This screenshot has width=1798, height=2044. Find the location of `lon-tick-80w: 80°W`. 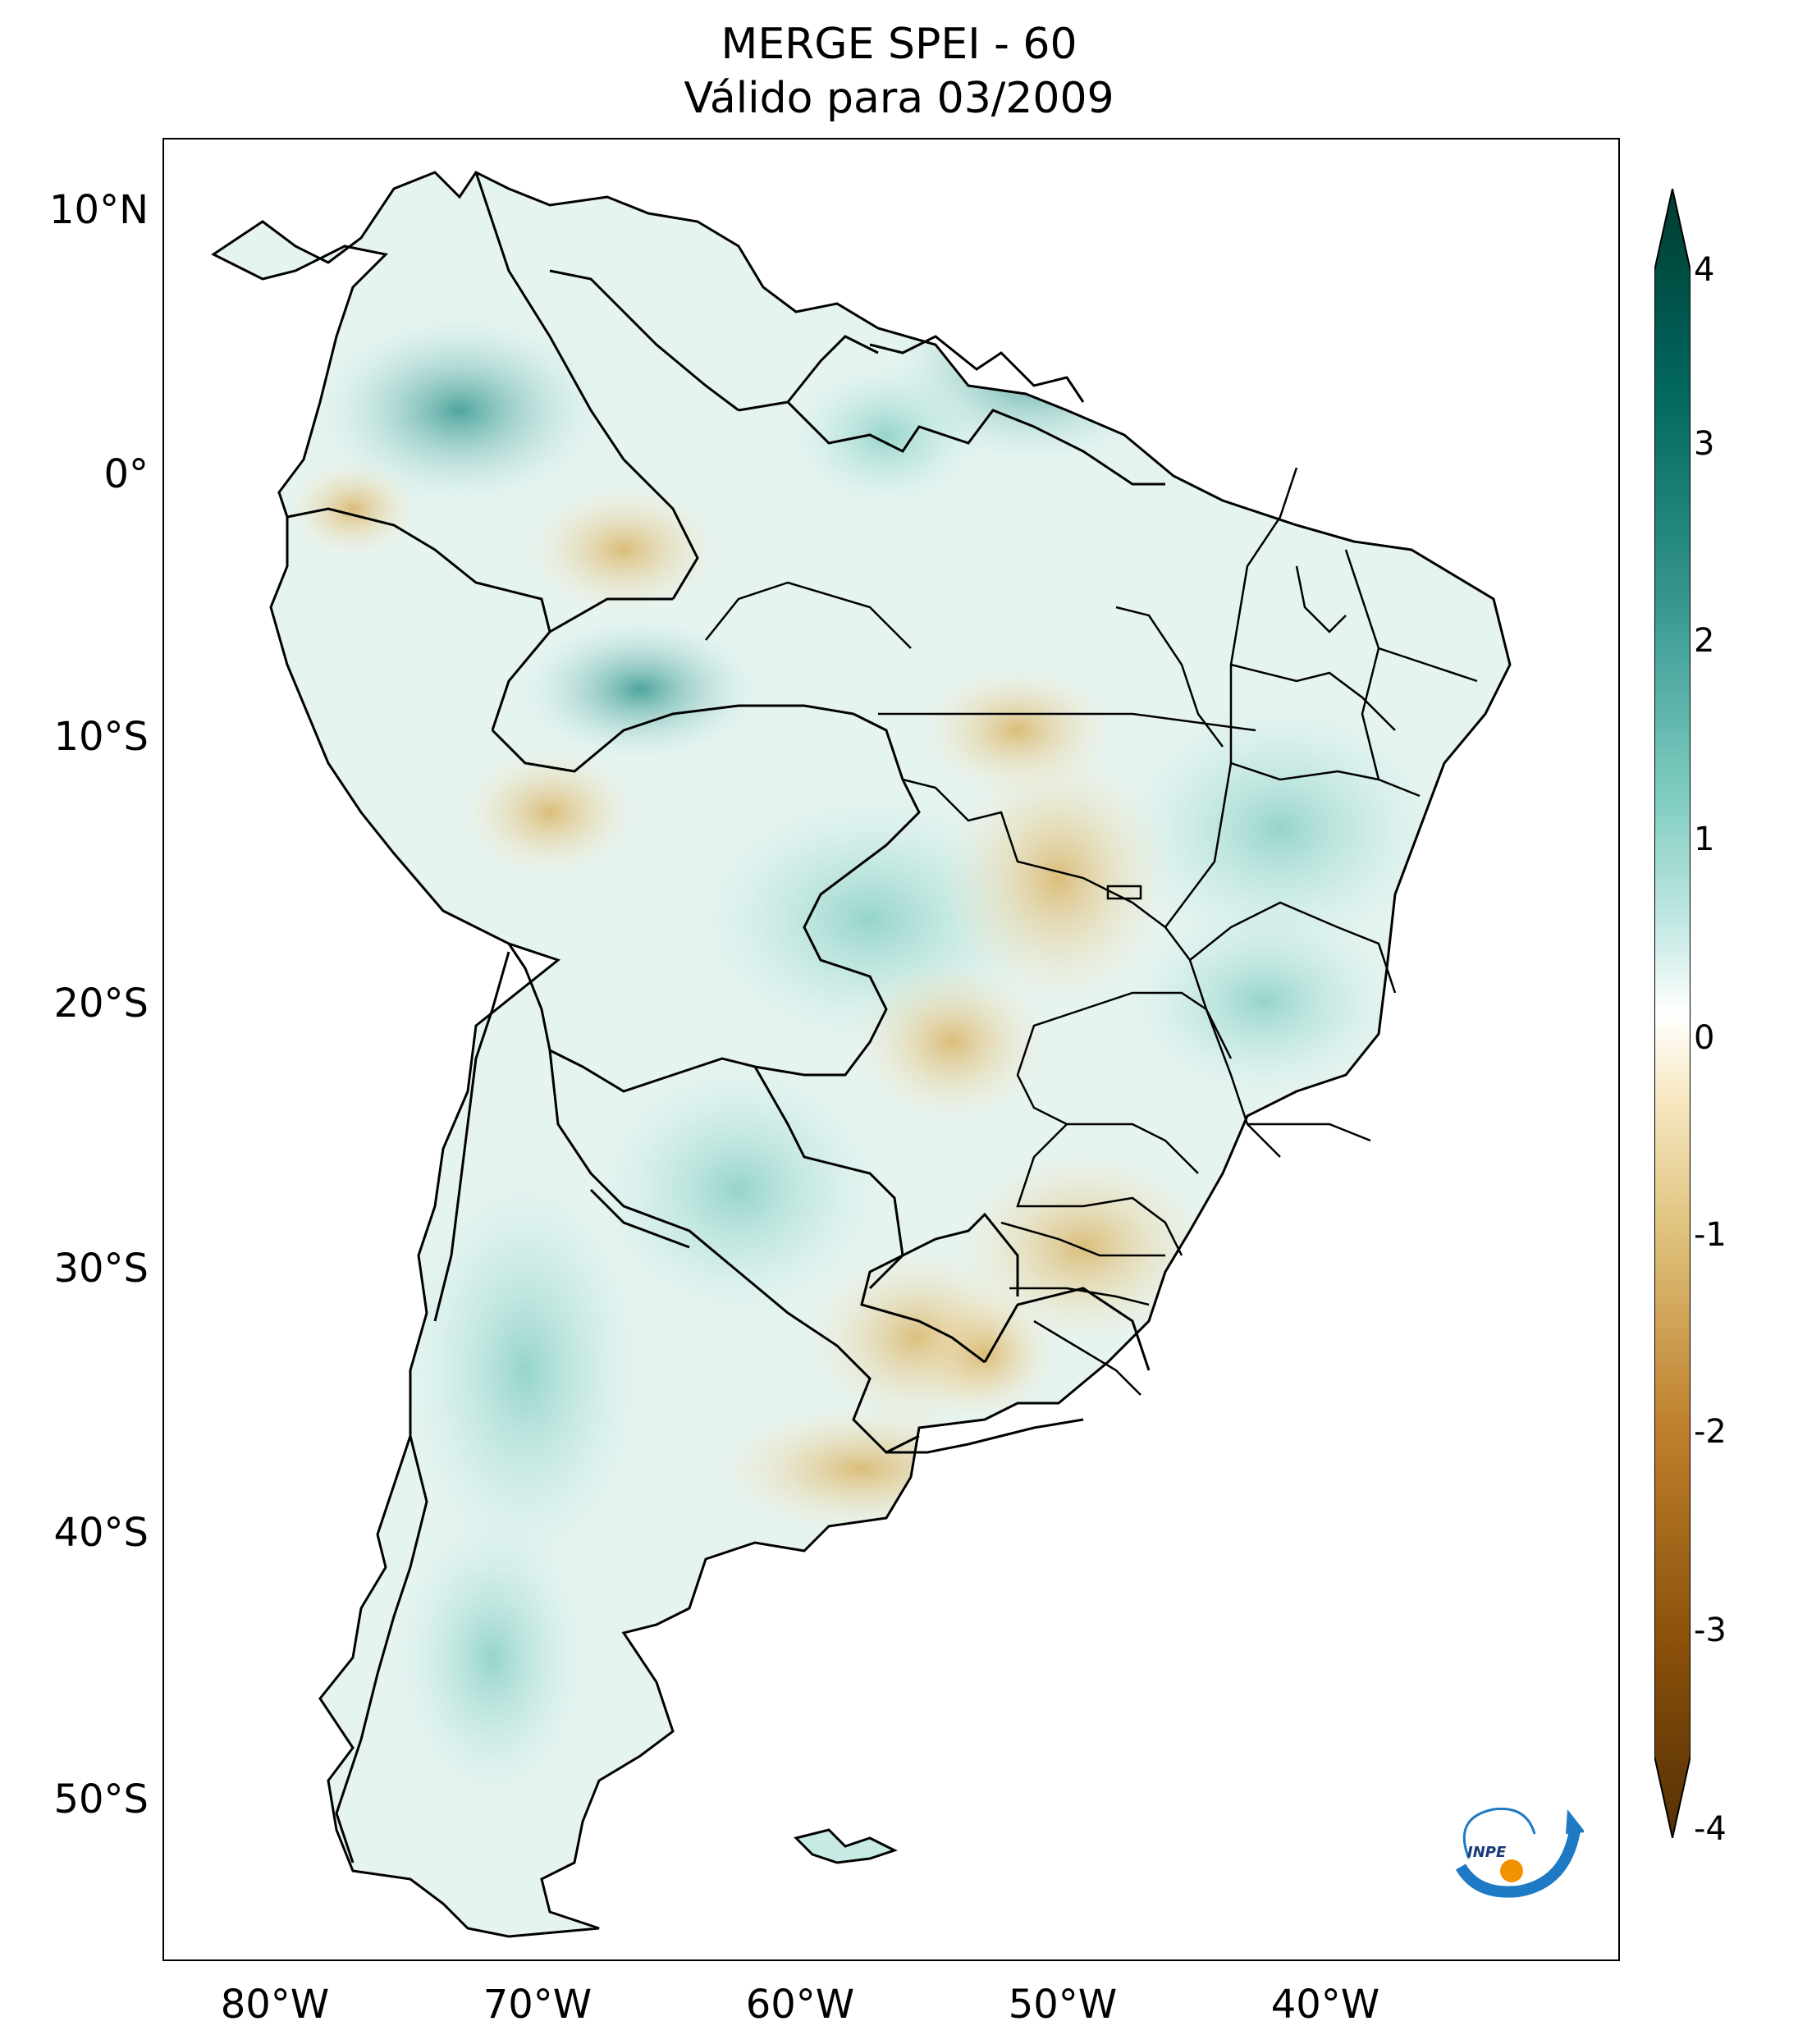

lon-tick-80w: 80°W is located at coordinates (275, 2005).